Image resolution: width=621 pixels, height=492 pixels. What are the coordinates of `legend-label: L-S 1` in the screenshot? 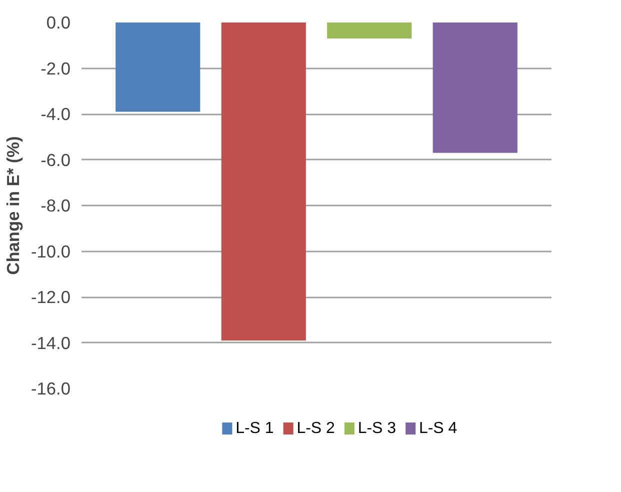 It's located at (255, 428).